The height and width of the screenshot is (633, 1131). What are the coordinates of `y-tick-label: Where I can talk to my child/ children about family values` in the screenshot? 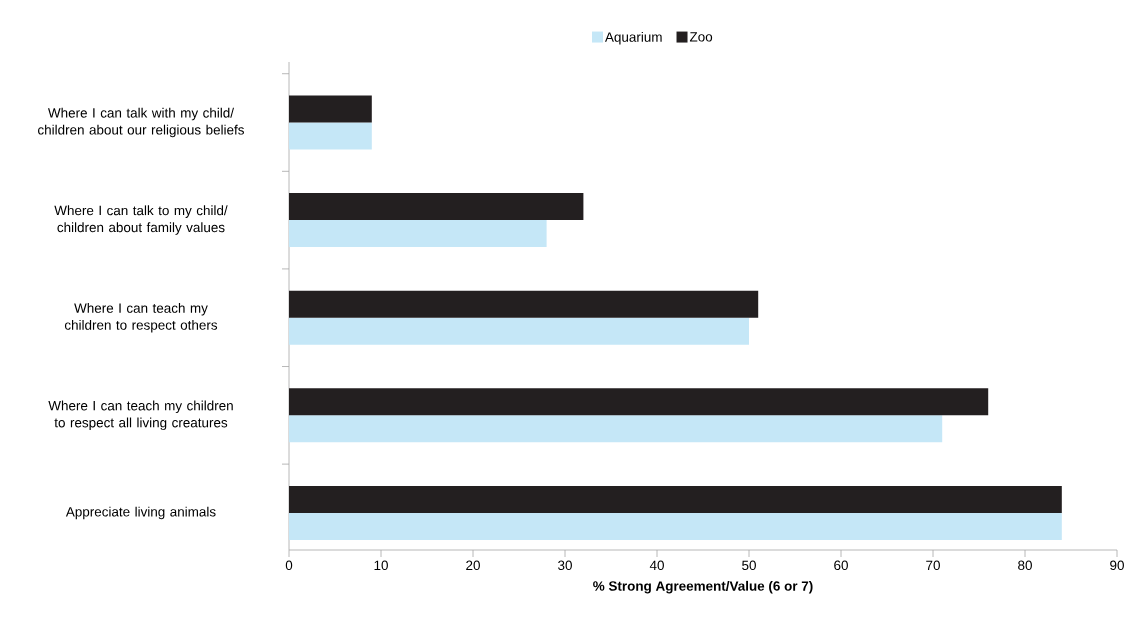 It's located at (141, 220).